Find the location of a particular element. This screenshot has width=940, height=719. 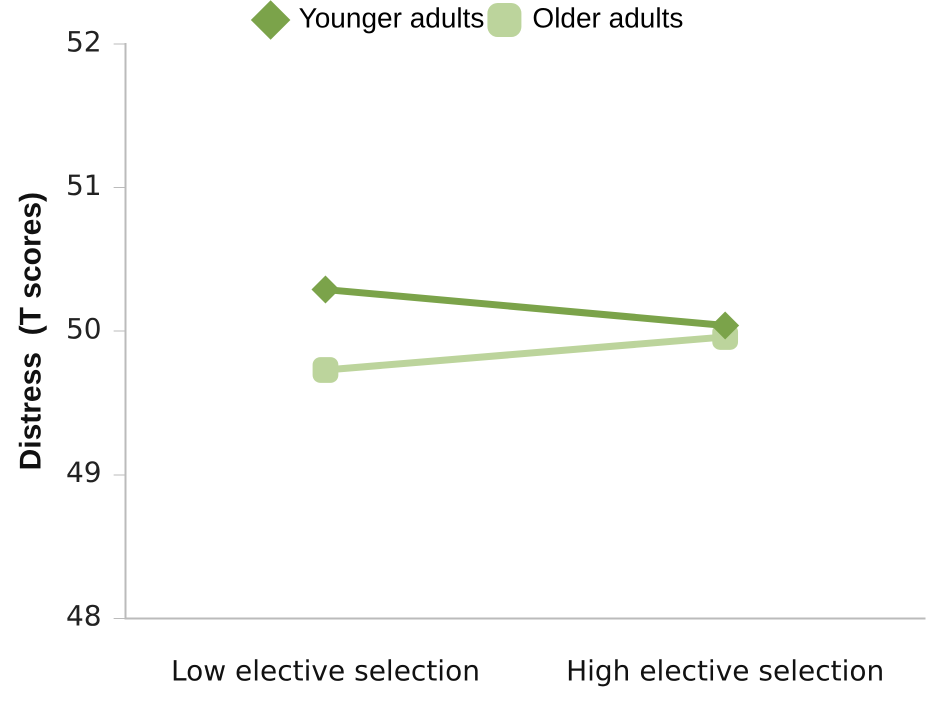

x-tick-label: High elective selection is located at coordinates (725, 671).